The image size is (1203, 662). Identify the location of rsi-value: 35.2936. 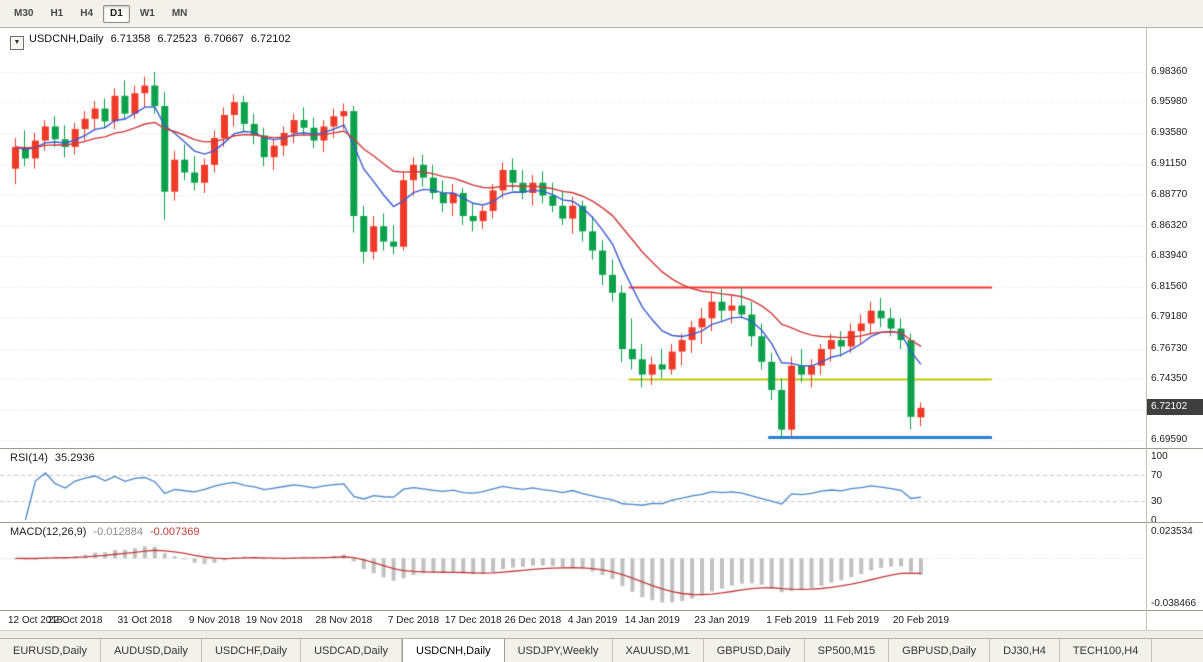
(74, 458).